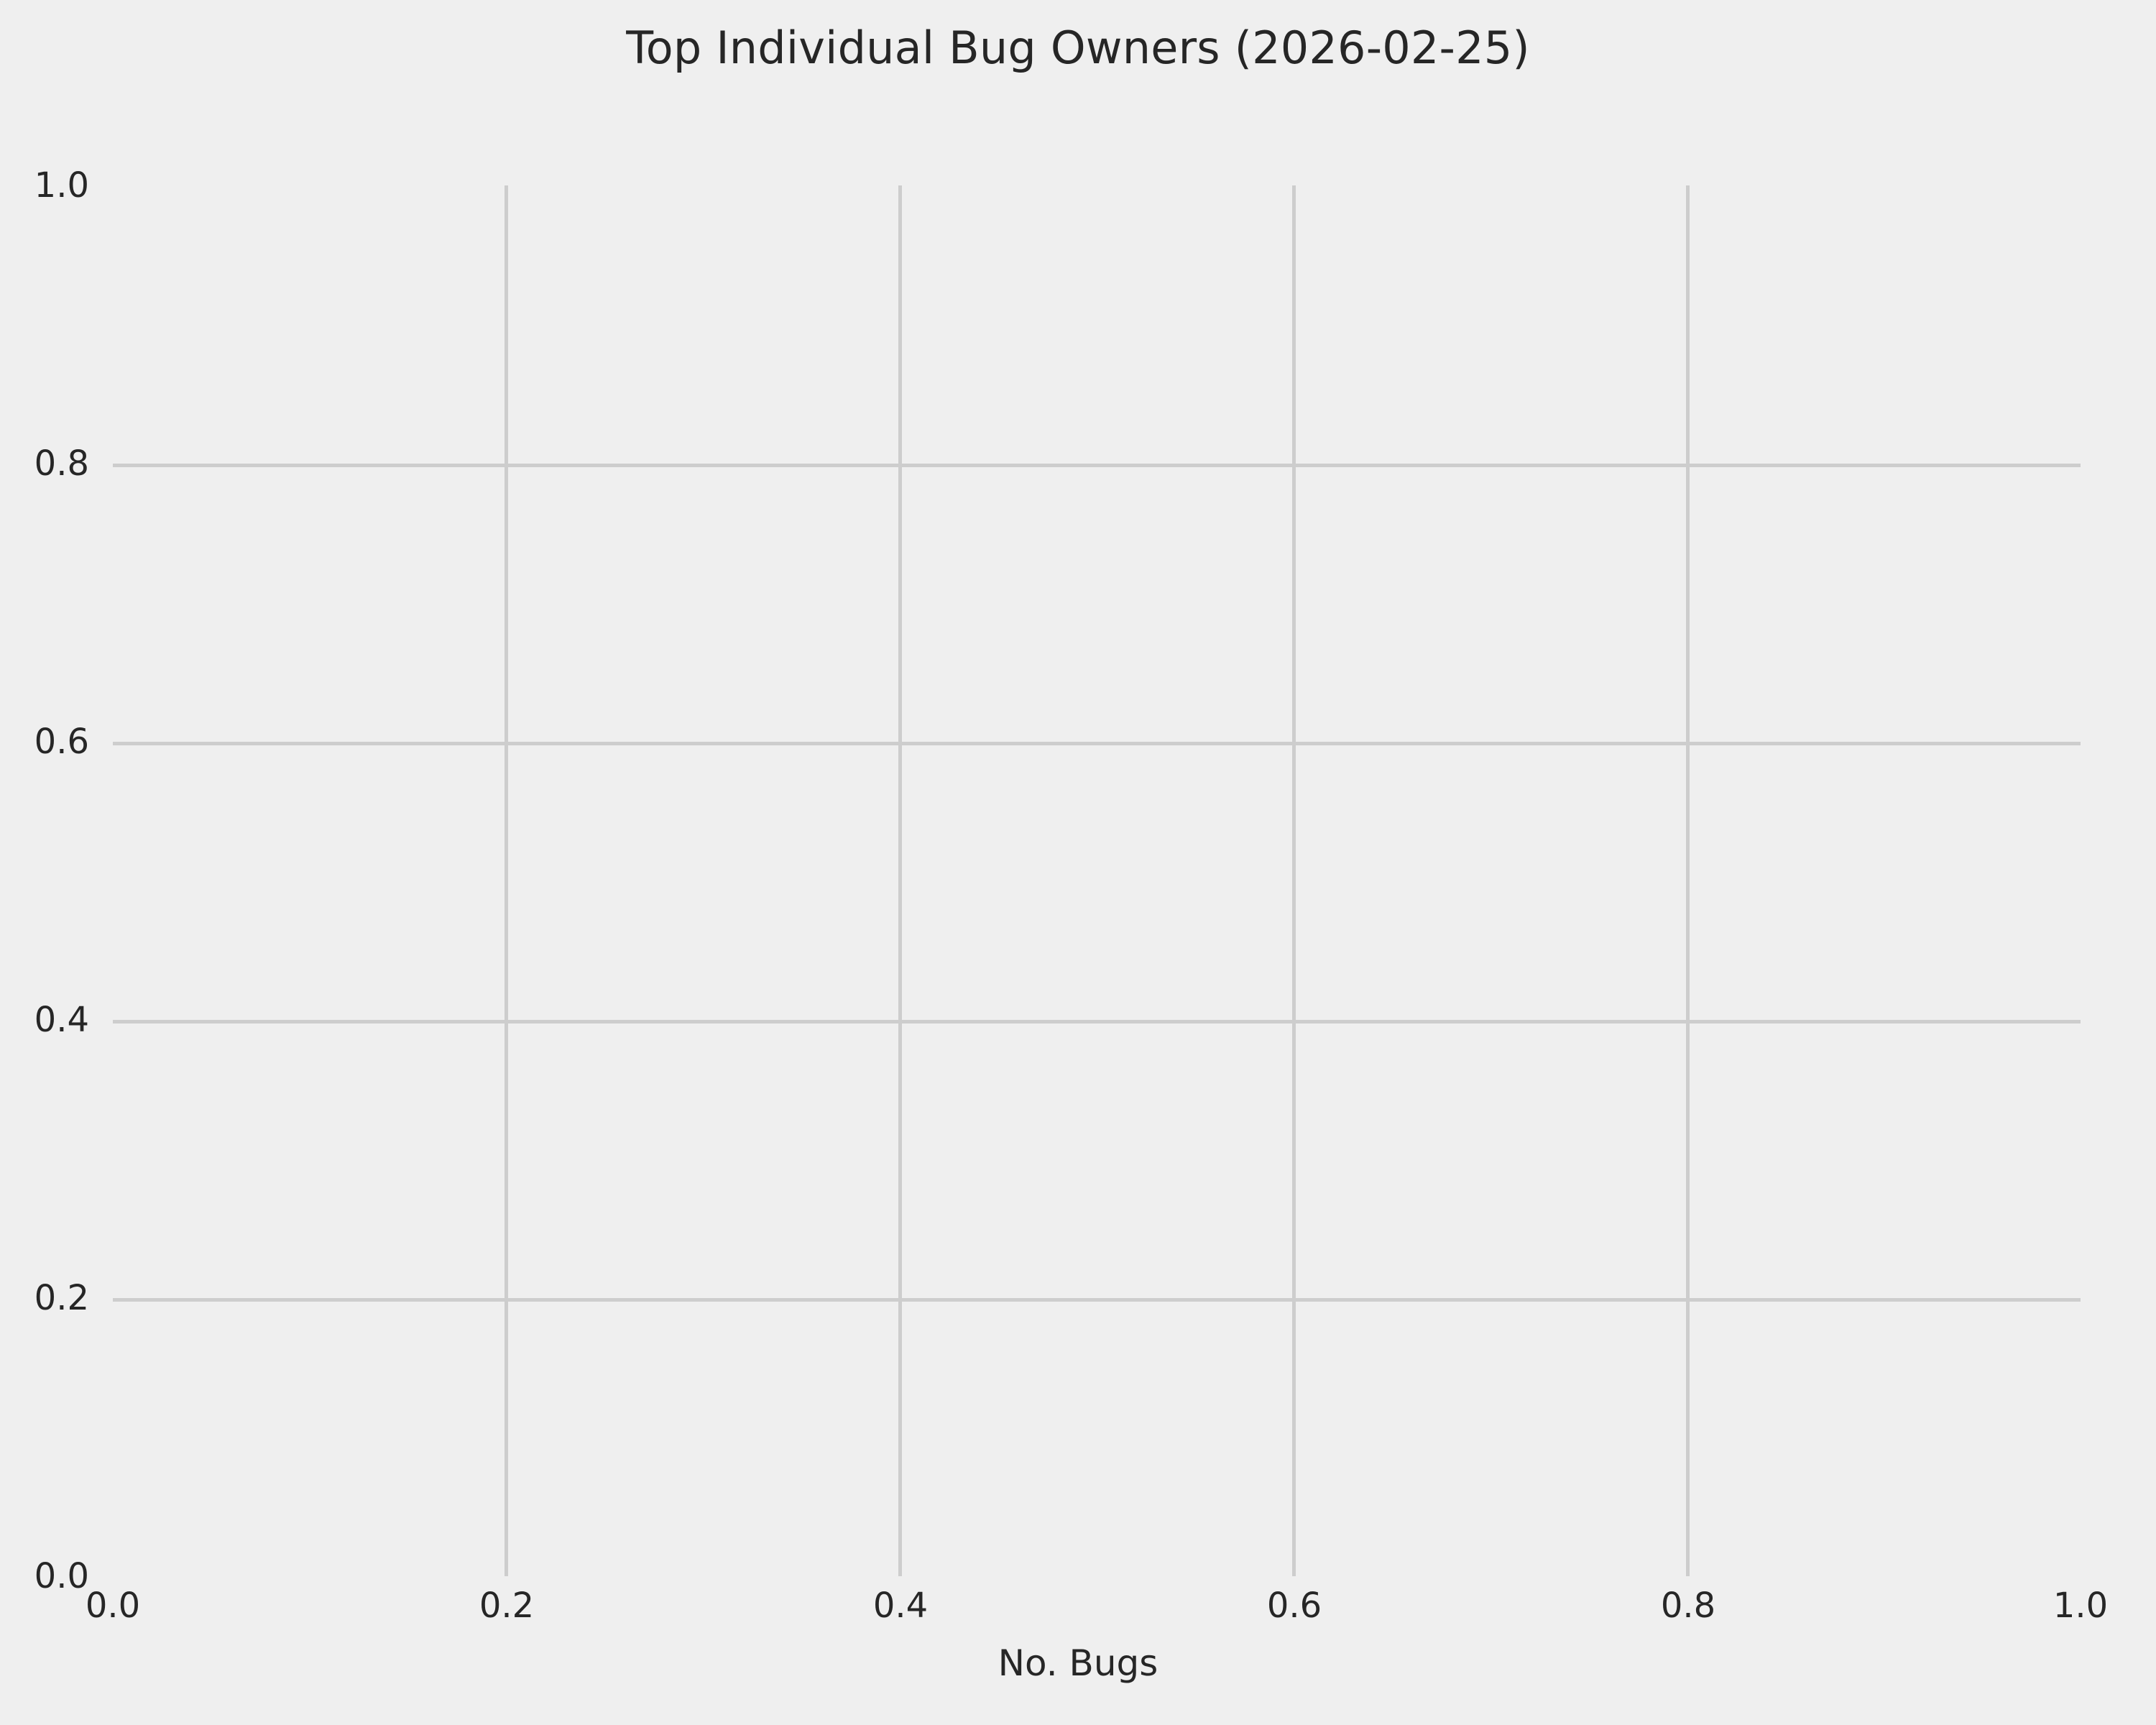  Describe the element at coordinates (61, 1020) in the screenshot. I see `y-axis-tick-label: 0.4` at that location.